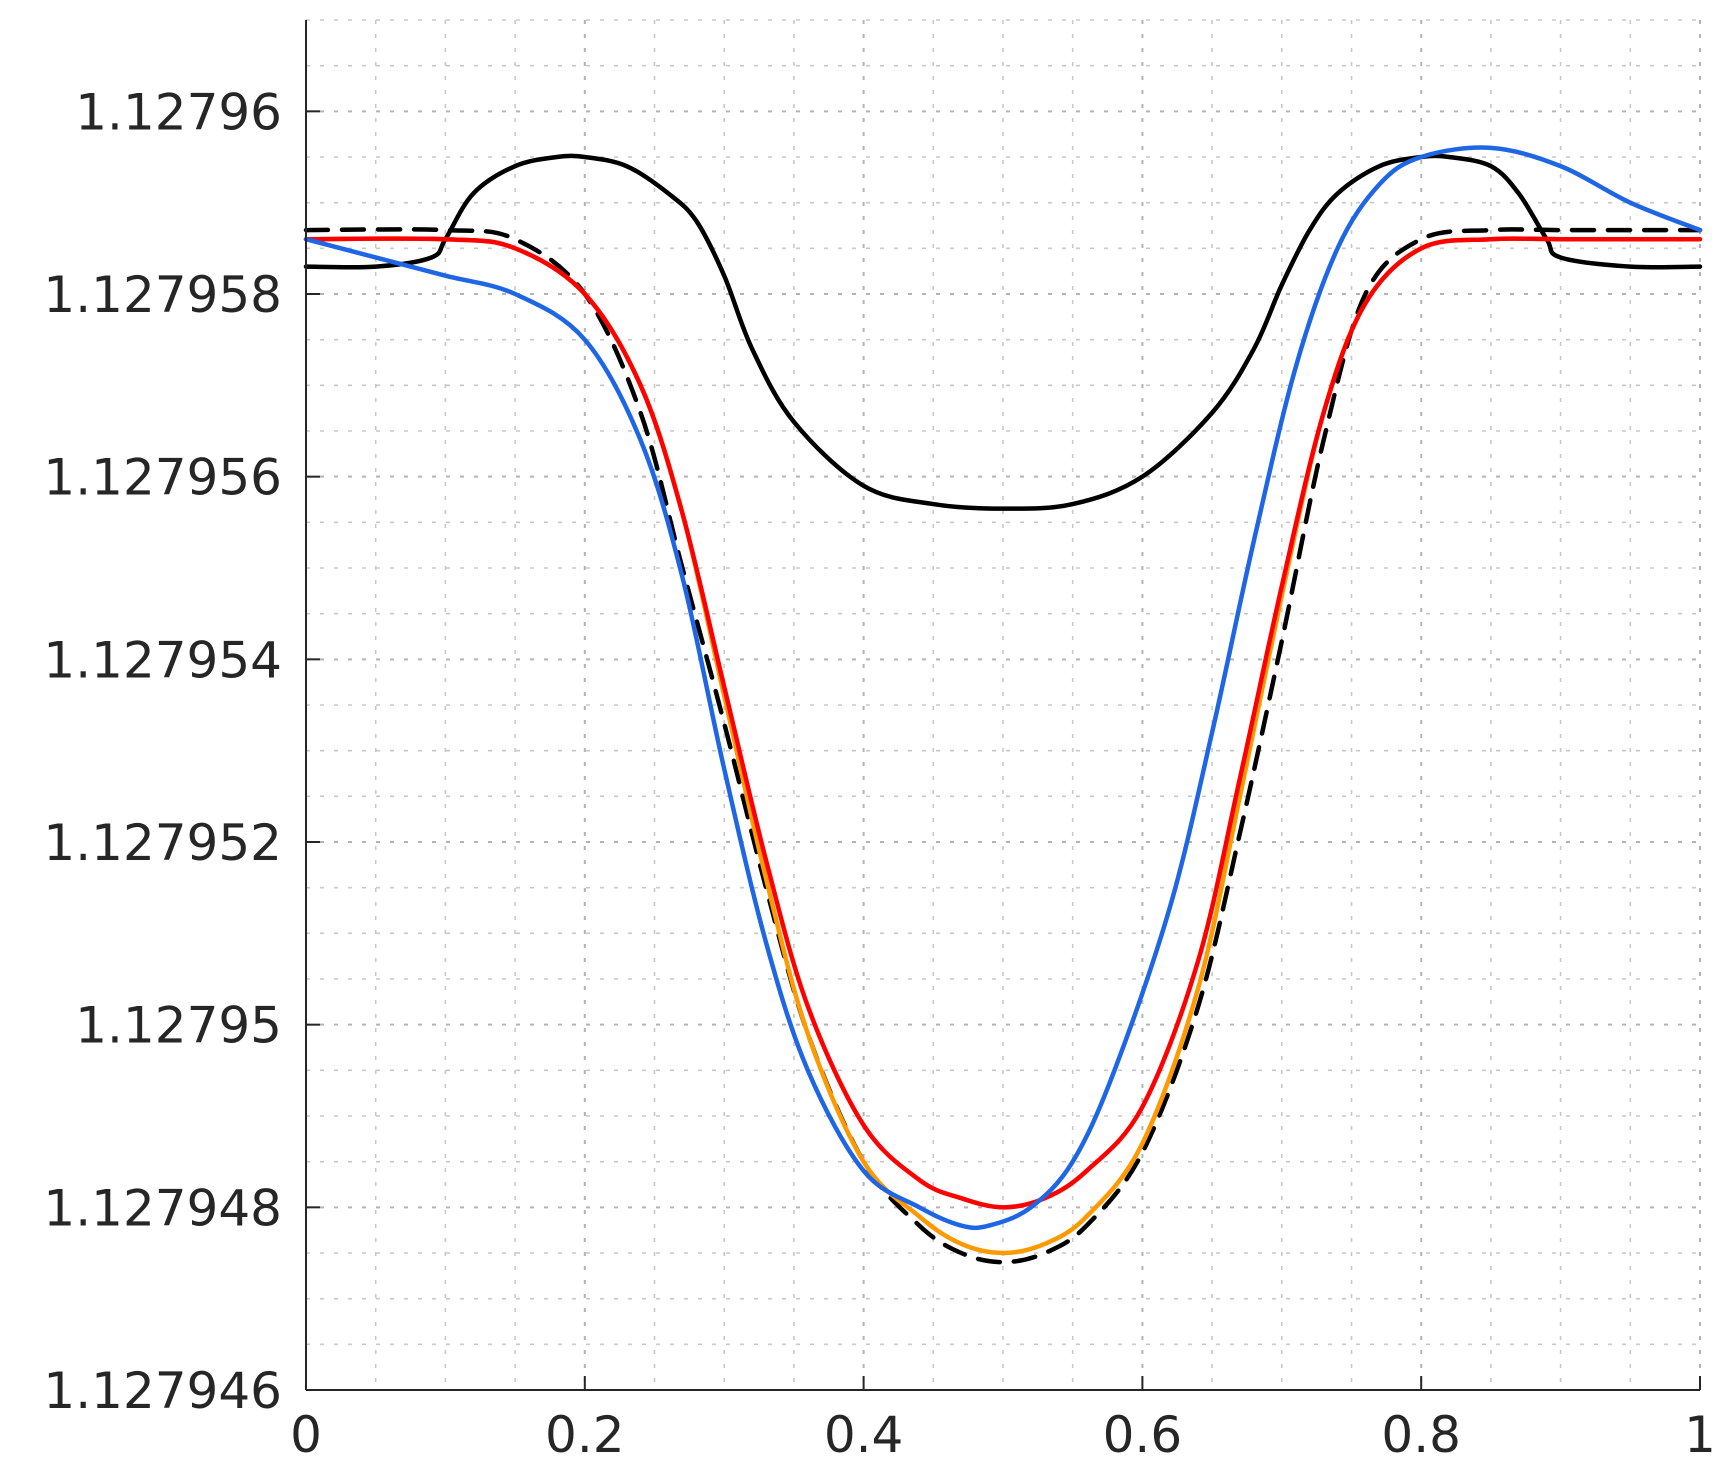  Describe the element at coordinates (178, 112) in the screenshot. I see `y-tick-label: 1.12796` at that location.